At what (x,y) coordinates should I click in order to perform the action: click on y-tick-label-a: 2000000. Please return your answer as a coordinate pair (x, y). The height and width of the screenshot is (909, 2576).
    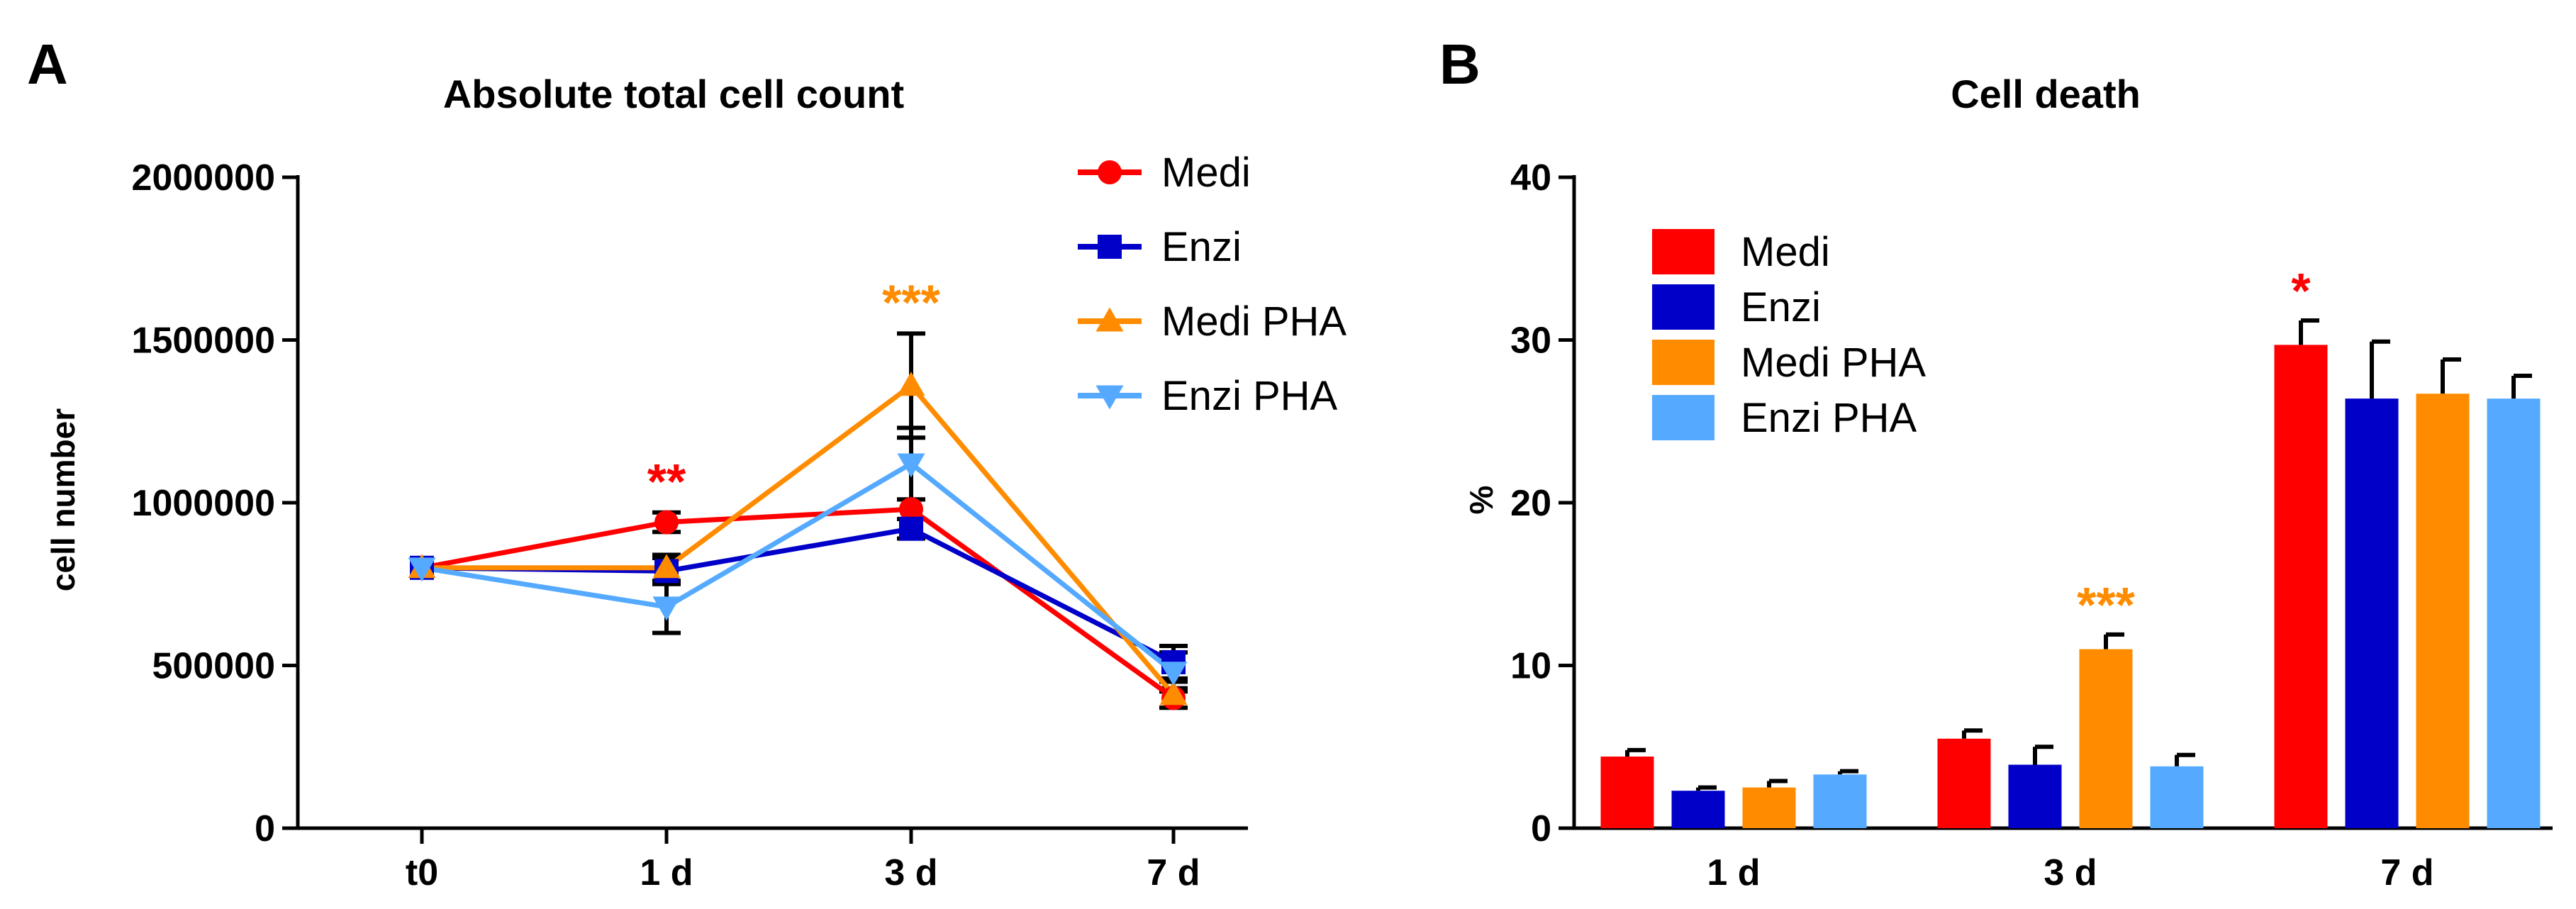
    Looking at the image, I should click on (203, 178).